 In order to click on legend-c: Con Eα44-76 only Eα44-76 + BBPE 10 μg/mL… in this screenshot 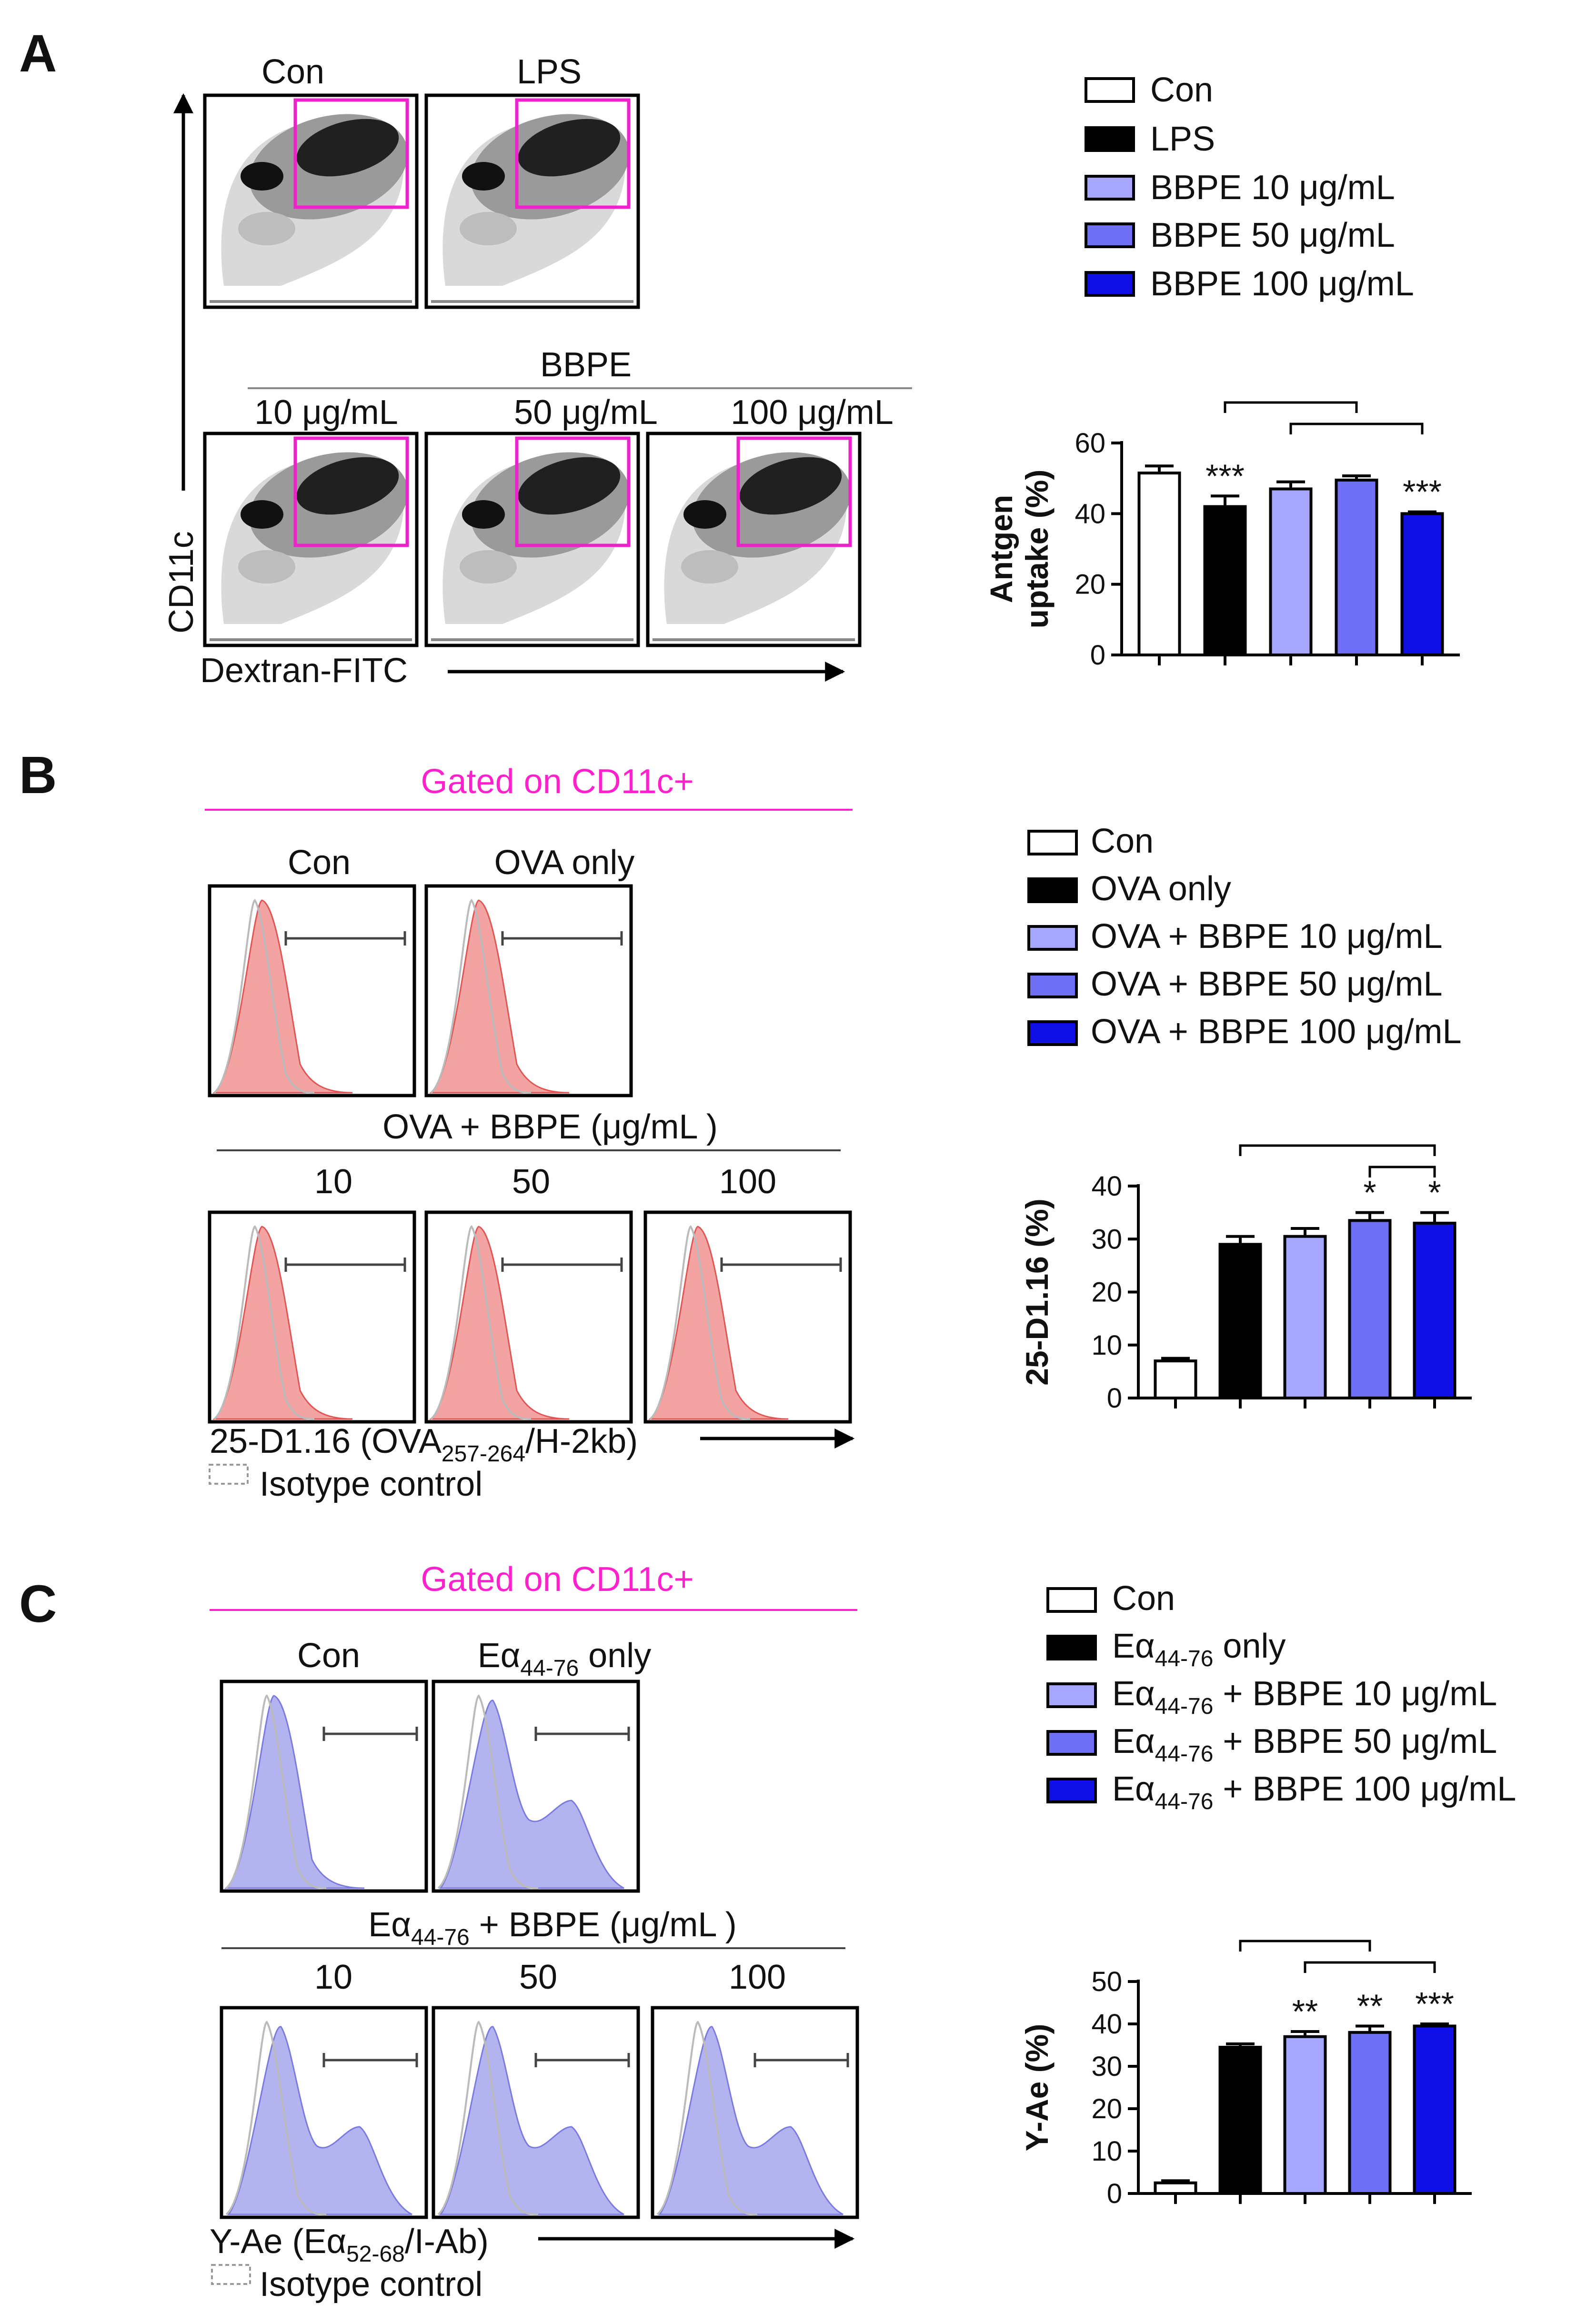, I will do `click(1281, 1697)`.